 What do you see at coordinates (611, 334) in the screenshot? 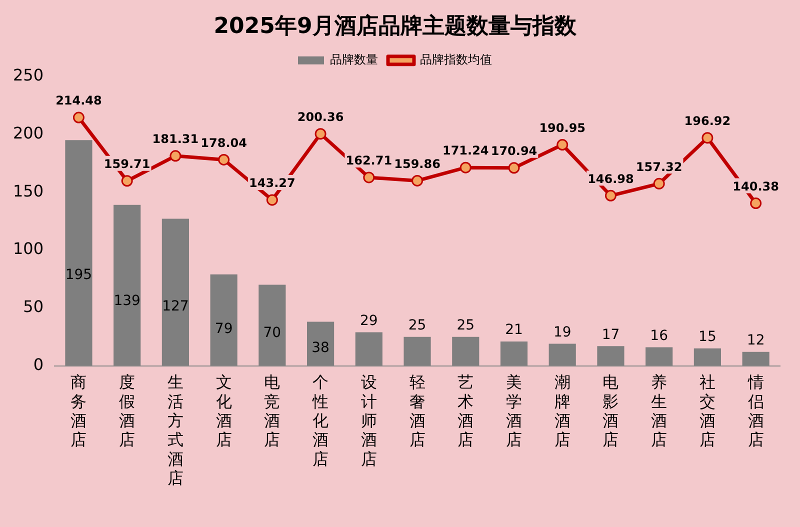
I see `data-label: 17` at bounding box center [611, 334].